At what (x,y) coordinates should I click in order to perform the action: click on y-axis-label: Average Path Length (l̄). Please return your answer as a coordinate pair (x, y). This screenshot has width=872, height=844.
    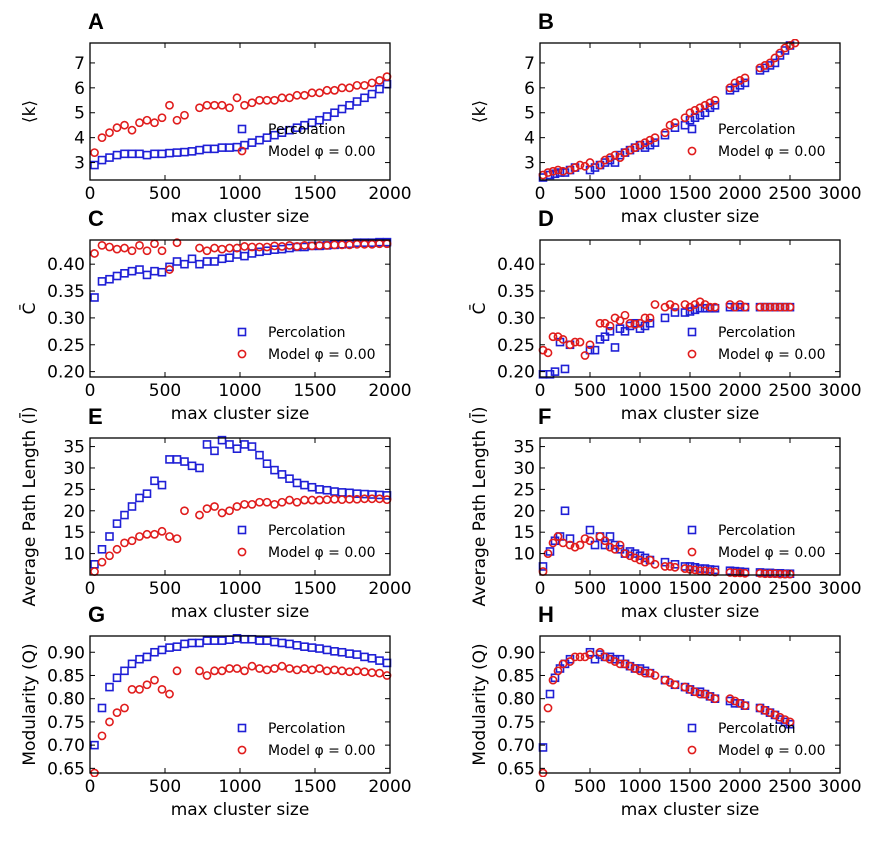
    Looking at the image, I should click on (29, 507).